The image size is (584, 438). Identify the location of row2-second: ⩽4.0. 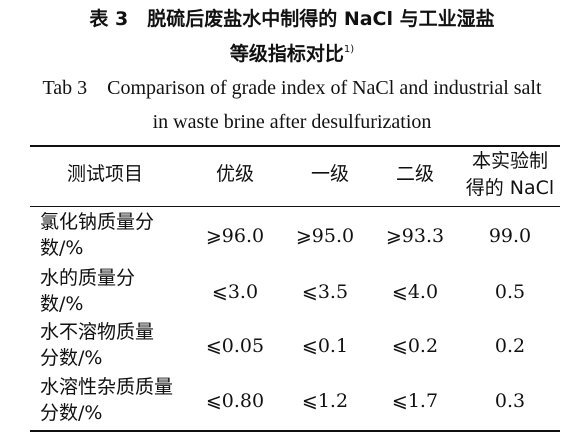
(415, 292).